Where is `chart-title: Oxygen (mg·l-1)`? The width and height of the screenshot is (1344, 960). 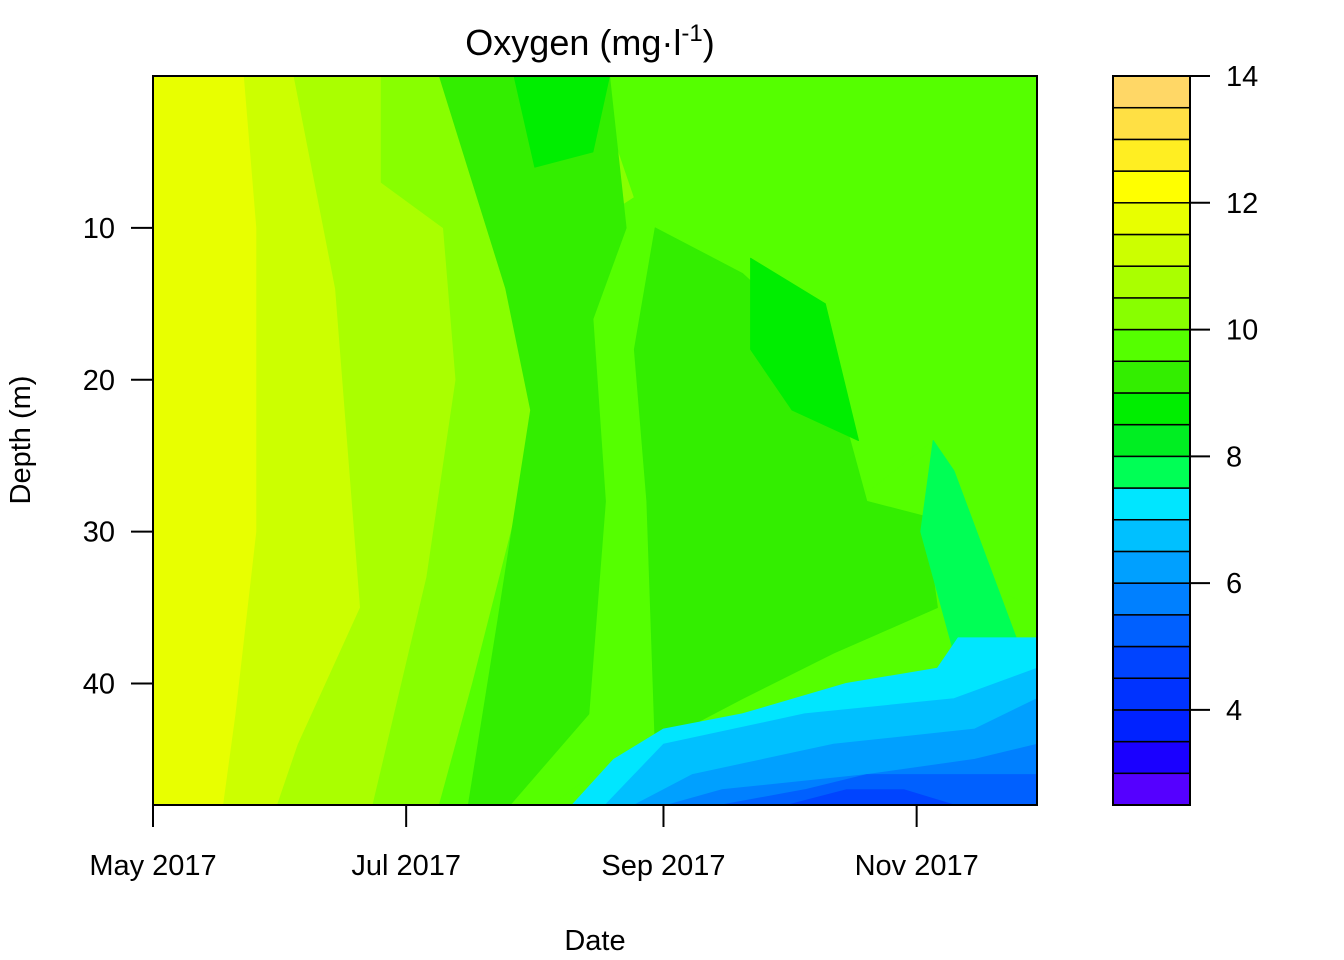
chart-title: Oxygen (mg·l-1) is located at coordinates (589, 41).